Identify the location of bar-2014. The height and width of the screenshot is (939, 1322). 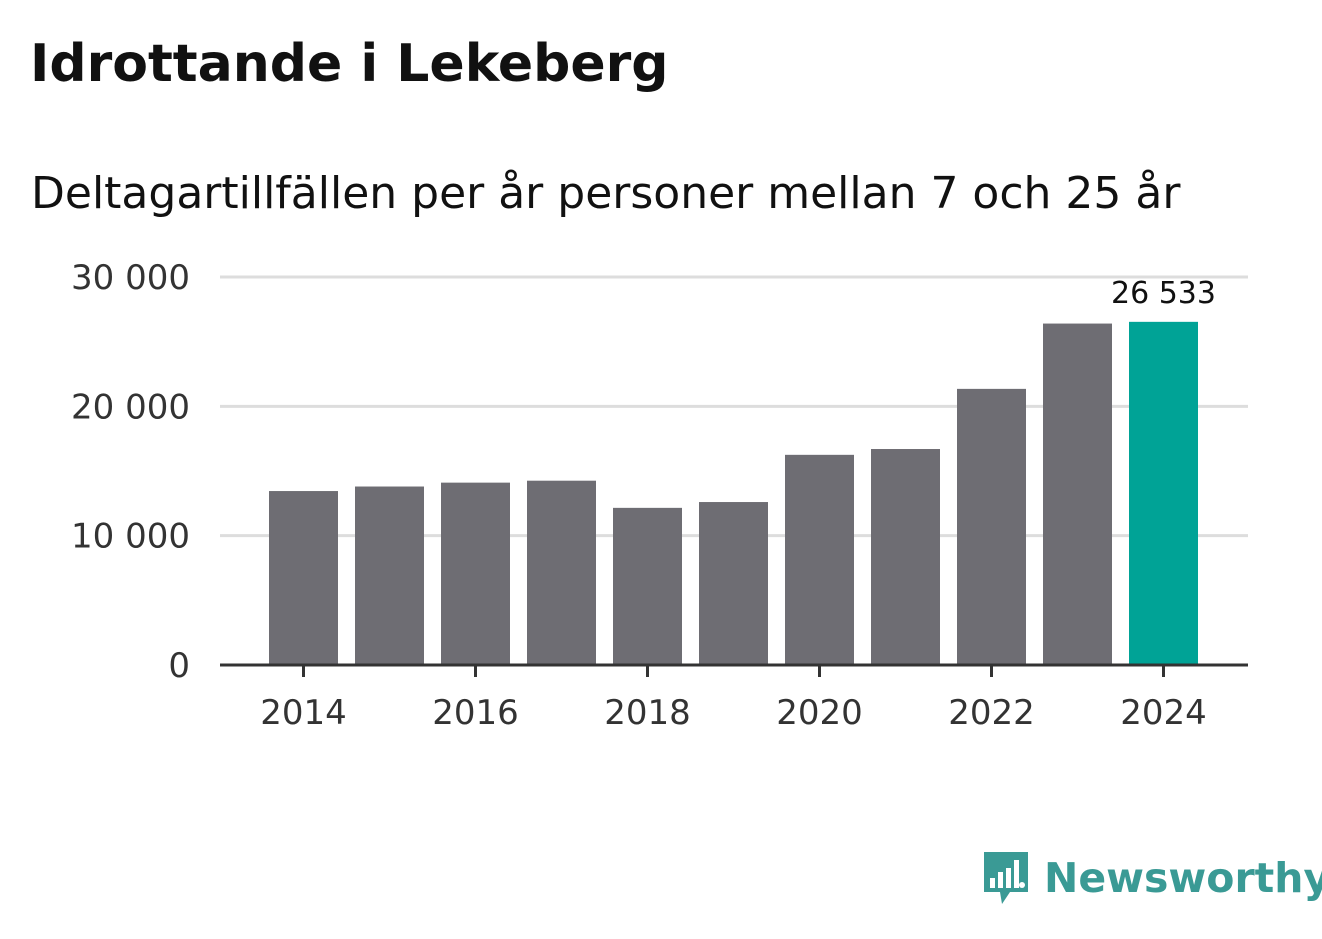
(303, 578).